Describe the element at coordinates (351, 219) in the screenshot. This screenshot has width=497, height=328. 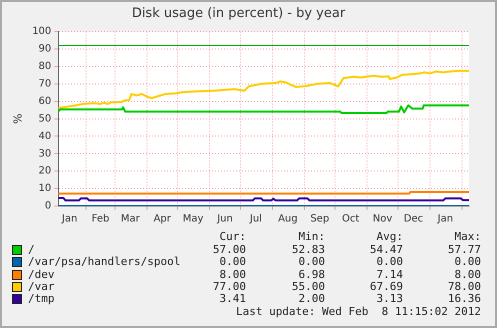
I see `x-tick-label: Oct` at that location.